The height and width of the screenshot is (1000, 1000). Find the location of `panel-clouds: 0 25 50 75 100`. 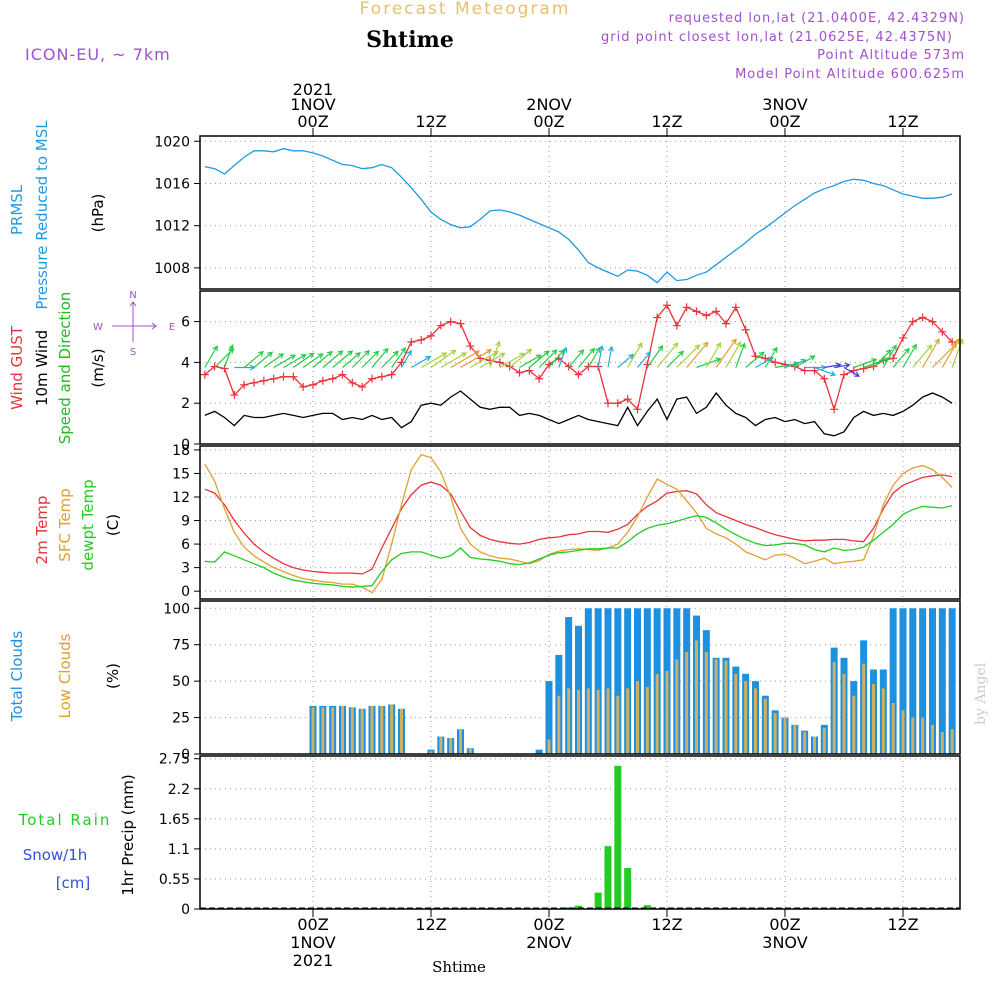

panel-clouds: 0 25 50 75 100 is located at coordinates (562, 681).